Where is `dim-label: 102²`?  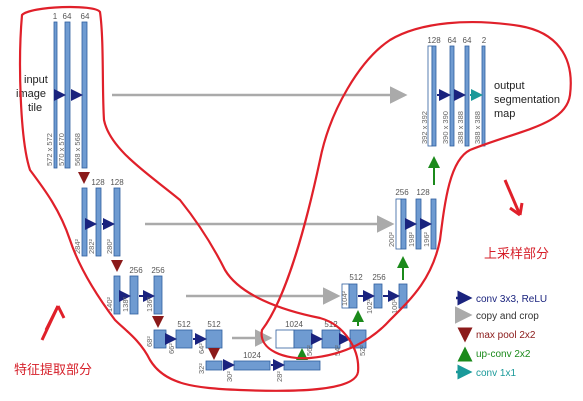
dim-label: 102² is located at coordinates (369, 306).